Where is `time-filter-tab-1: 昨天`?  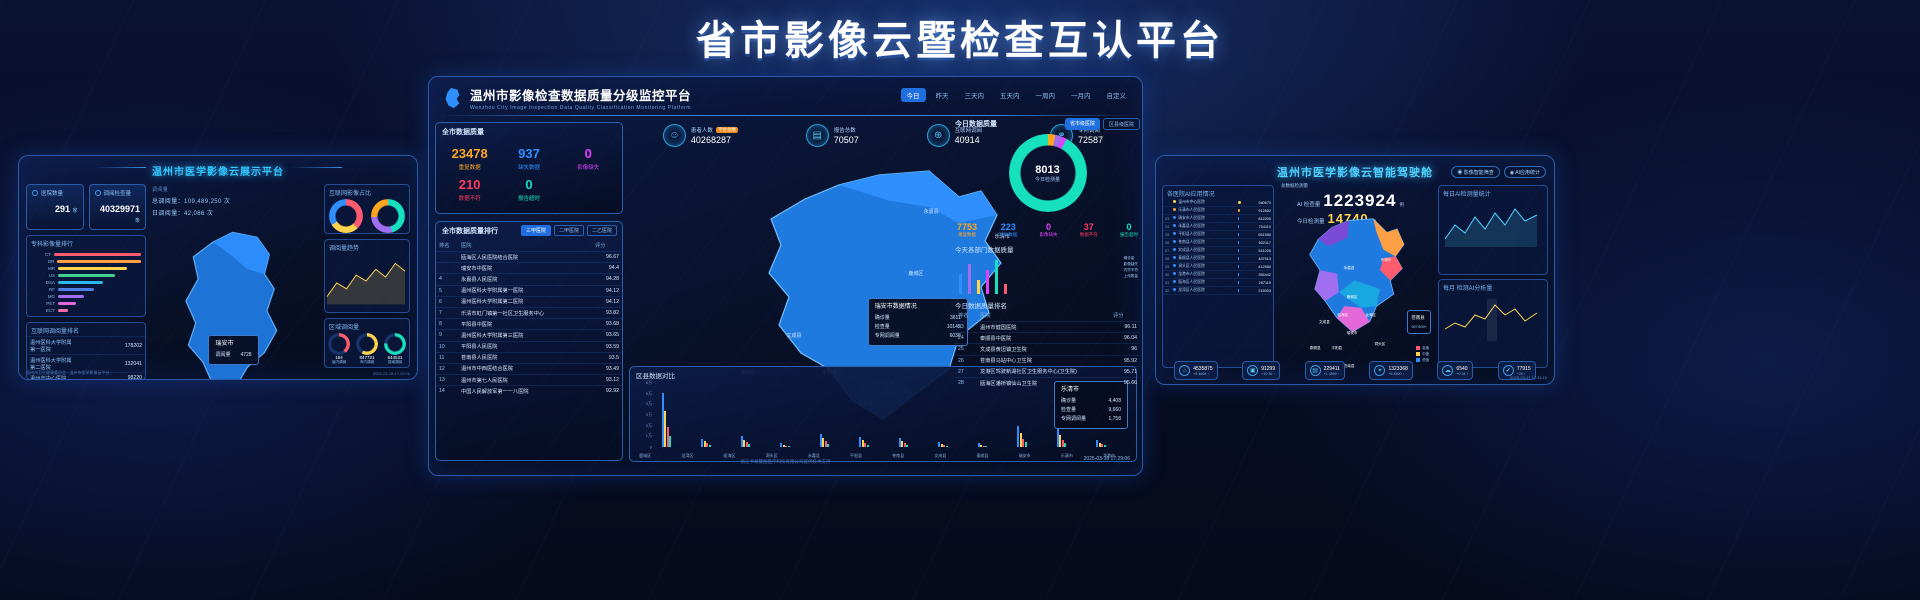
time-filter-tab-1: 昨天 is located at coordinates (942, 96).